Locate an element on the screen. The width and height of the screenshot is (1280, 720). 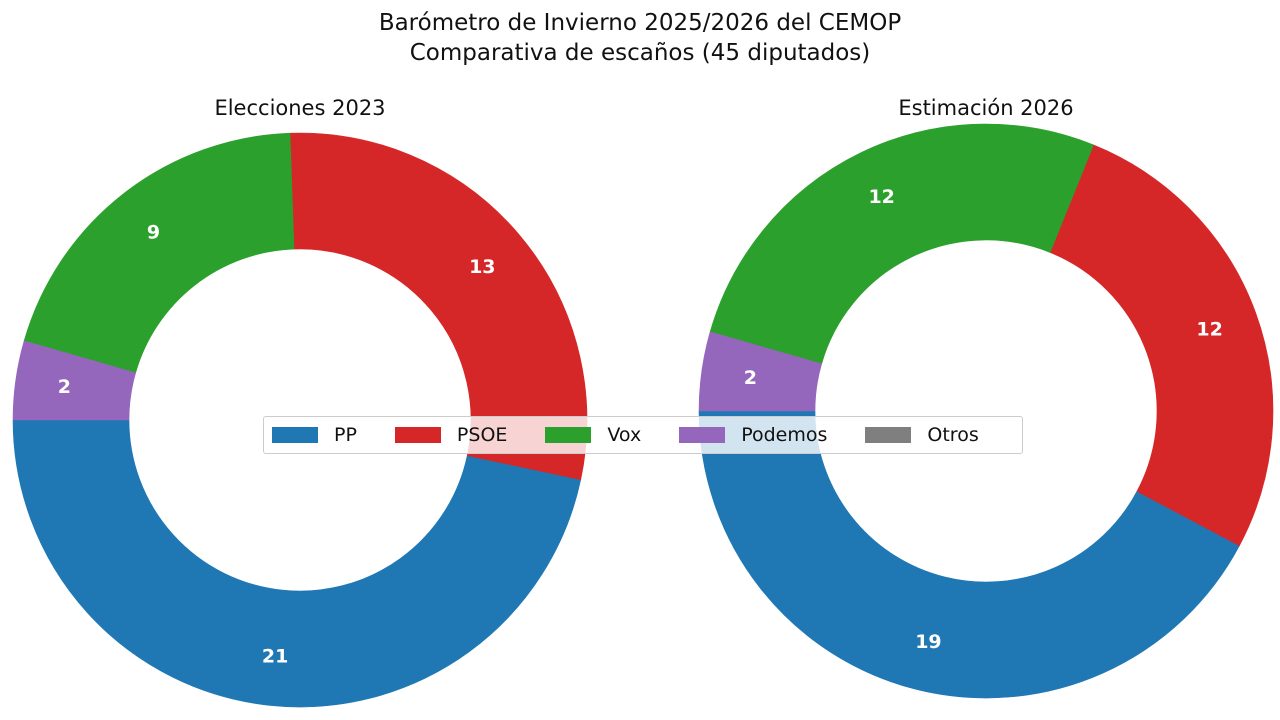
donut-slice-estimacion-2026-podemos is located at coordinates (760, 371).